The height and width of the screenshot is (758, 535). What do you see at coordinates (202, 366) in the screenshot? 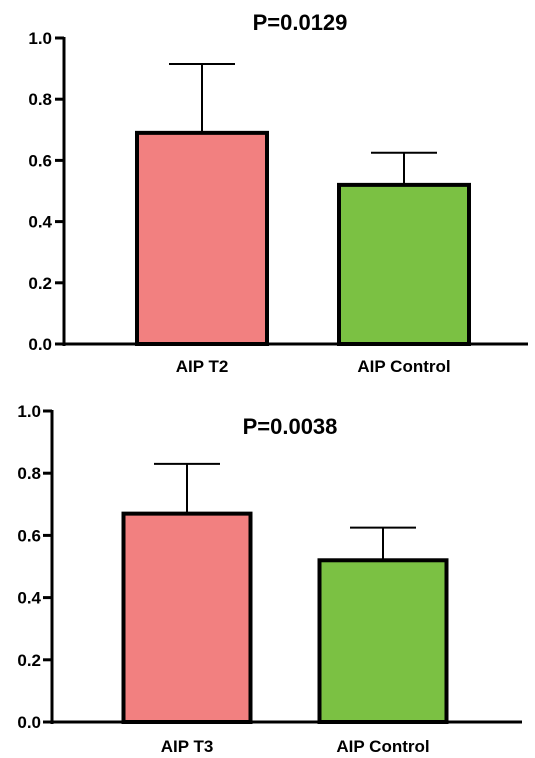
I see `x-category-label: AIP T2` at bounding box center [202, 366].